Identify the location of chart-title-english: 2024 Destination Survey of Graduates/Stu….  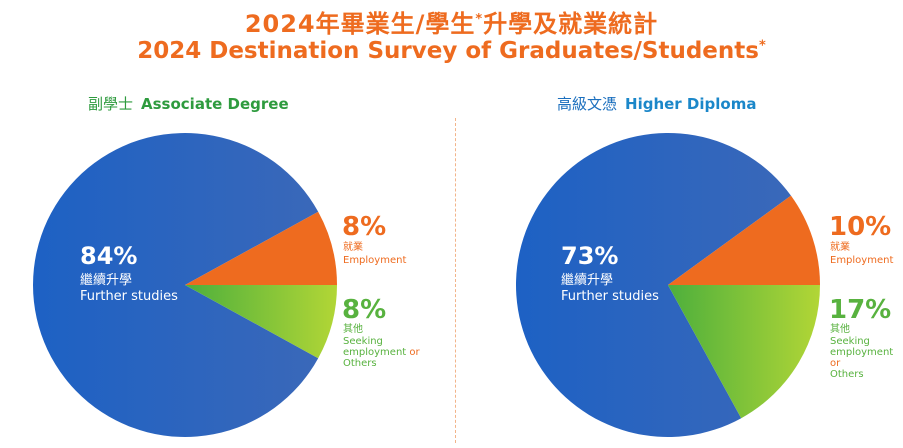
(451, 51).